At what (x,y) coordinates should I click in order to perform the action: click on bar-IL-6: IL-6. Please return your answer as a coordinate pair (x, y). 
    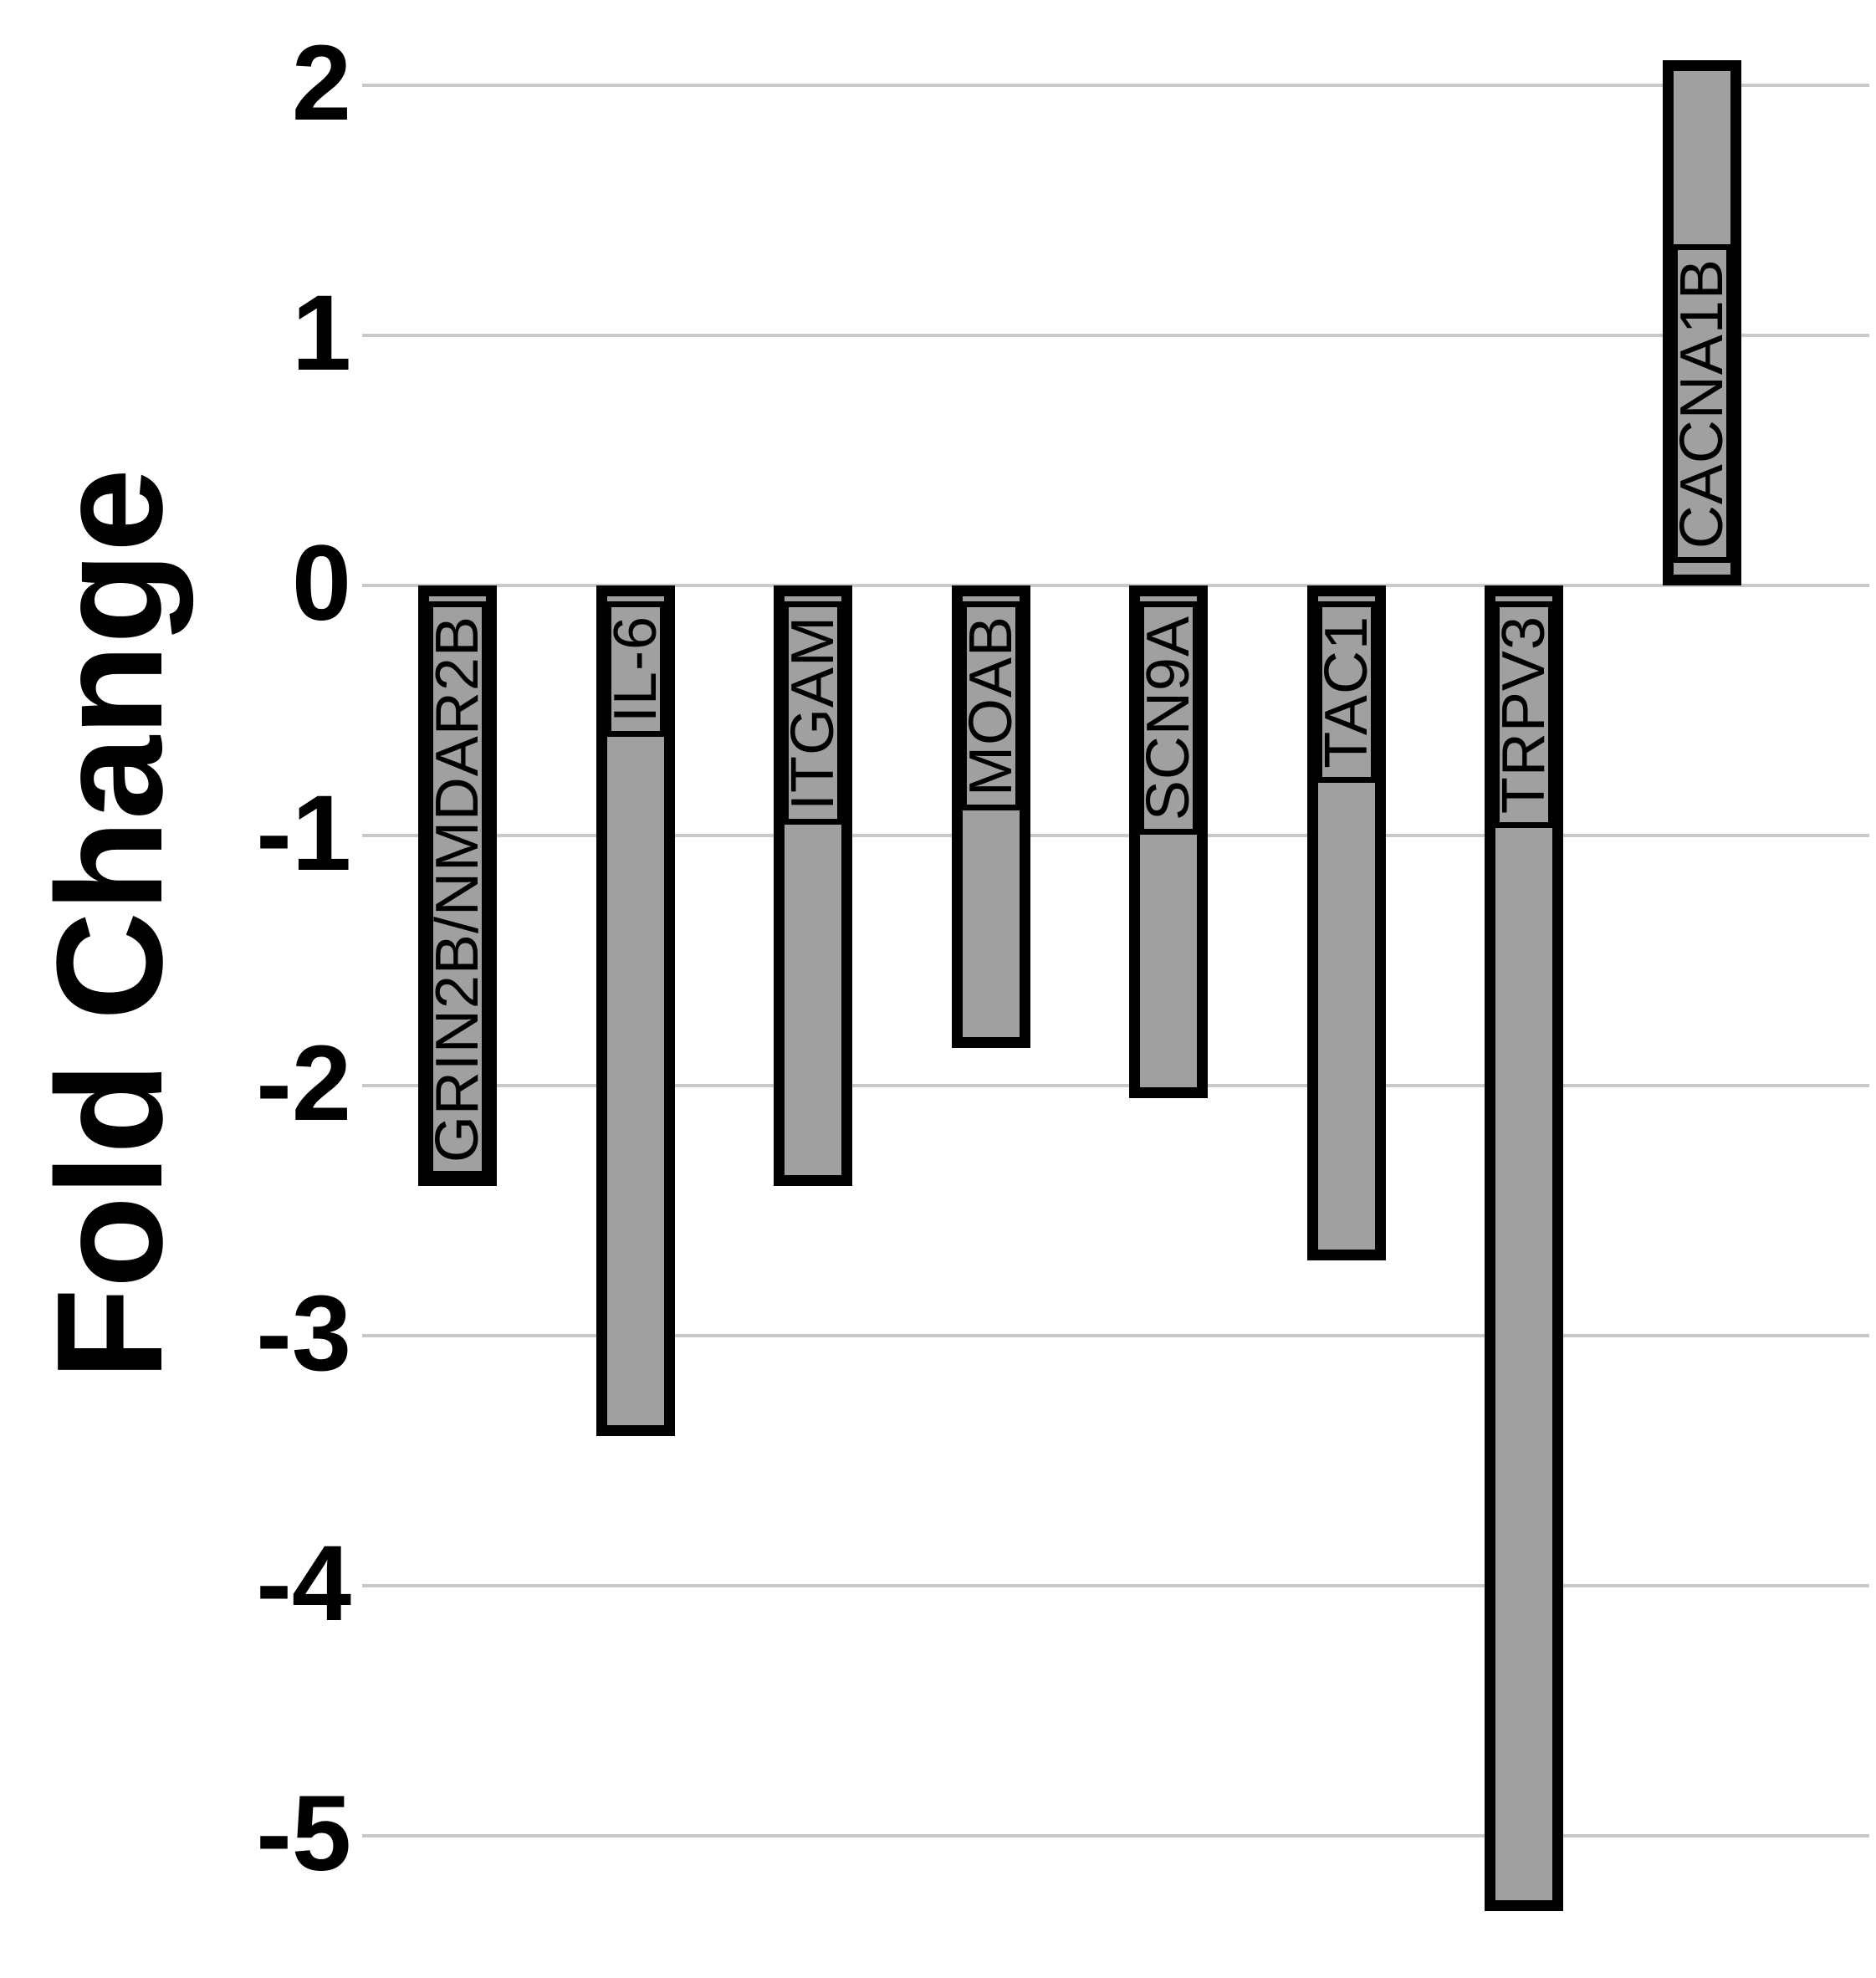
    Looking at the image, I should click on (635, 1010).